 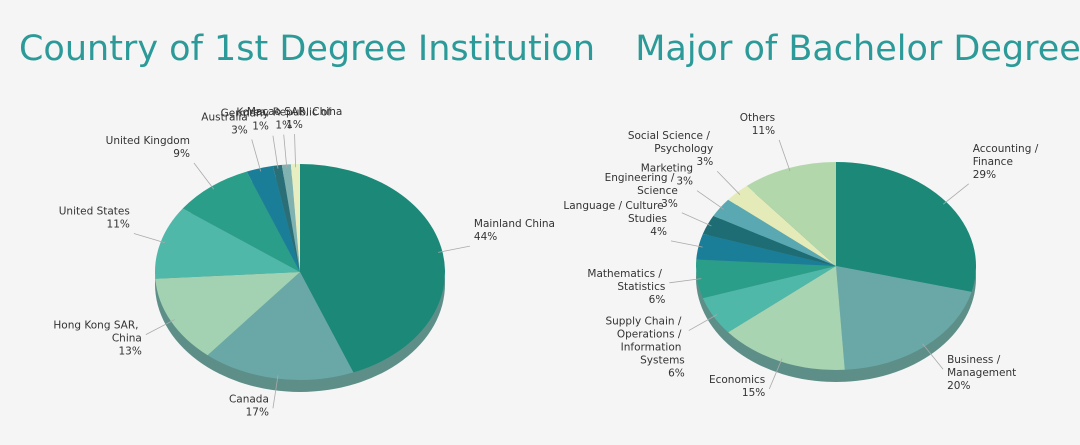 I want to click on slice-label: United States, so click(x=94, y=211).